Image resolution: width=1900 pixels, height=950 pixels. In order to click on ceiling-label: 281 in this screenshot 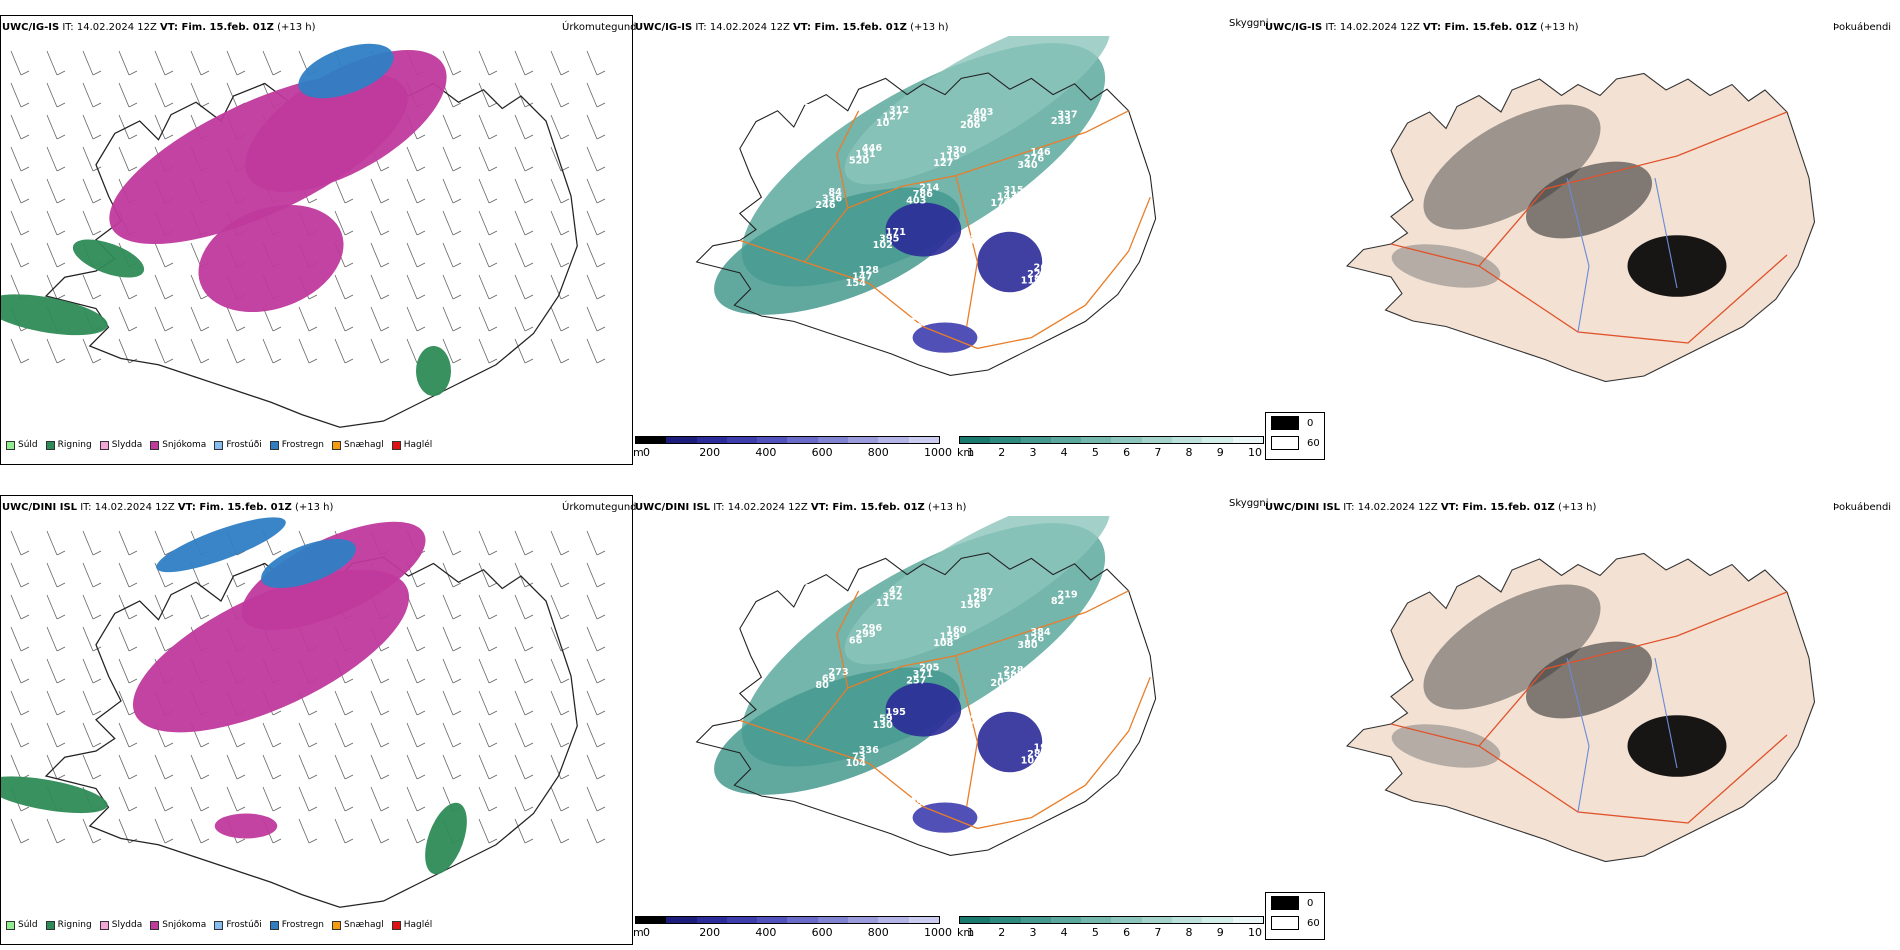, I will do `click(980, 234)`.